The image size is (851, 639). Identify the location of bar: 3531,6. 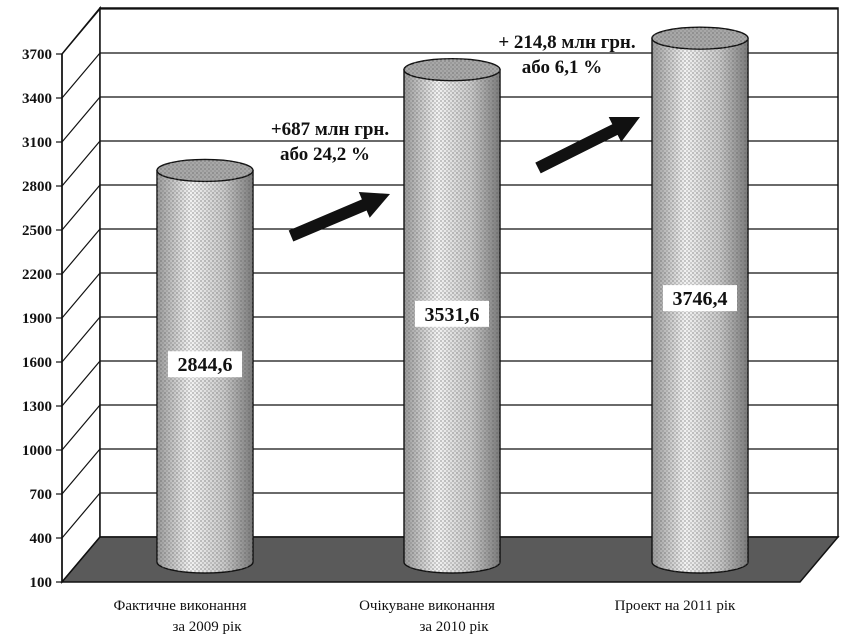
(452, 315).